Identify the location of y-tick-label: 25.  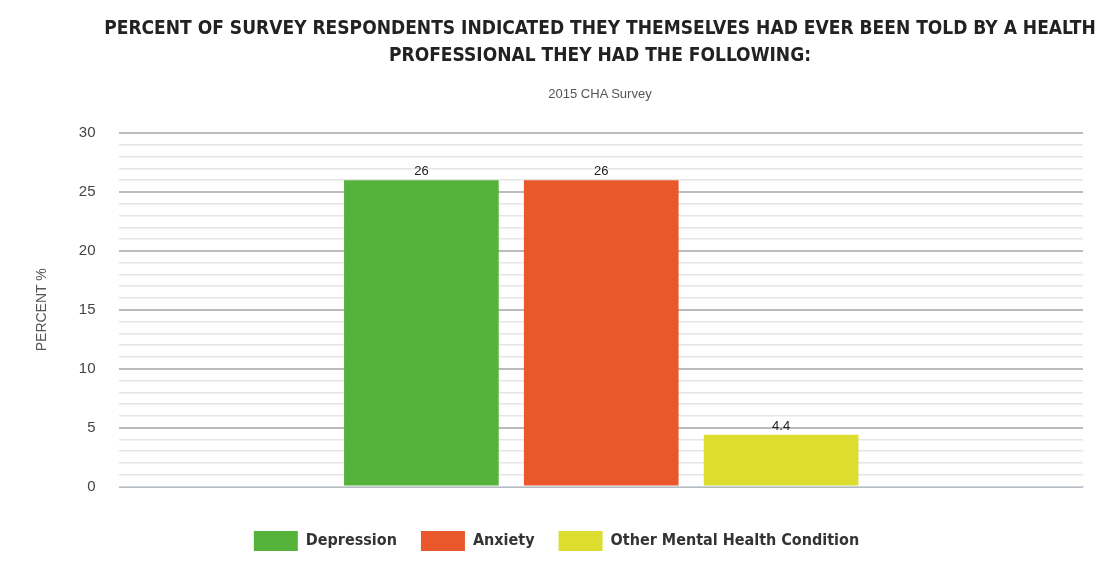
(87, 191).